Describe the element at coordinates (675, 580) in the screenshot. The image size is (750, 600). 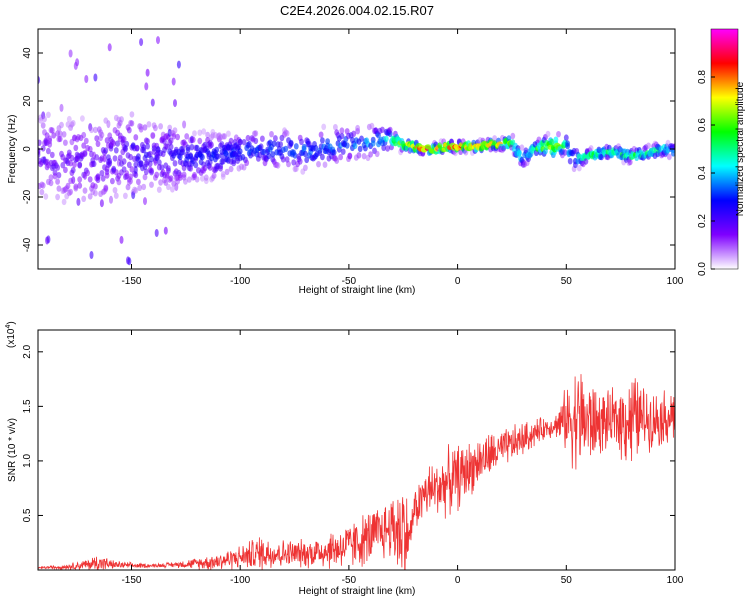
I see `x-tick-label: 100` at that location.